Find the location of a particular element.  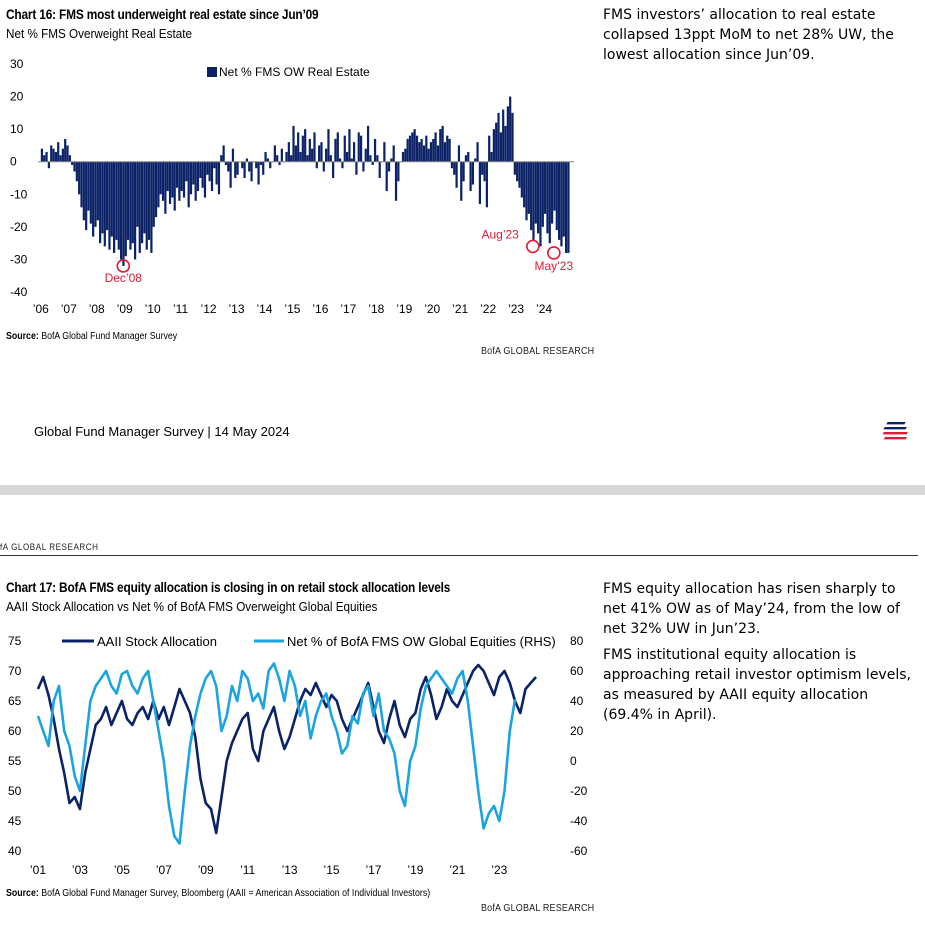

annotation-circle is located at coordinates (554, 253).